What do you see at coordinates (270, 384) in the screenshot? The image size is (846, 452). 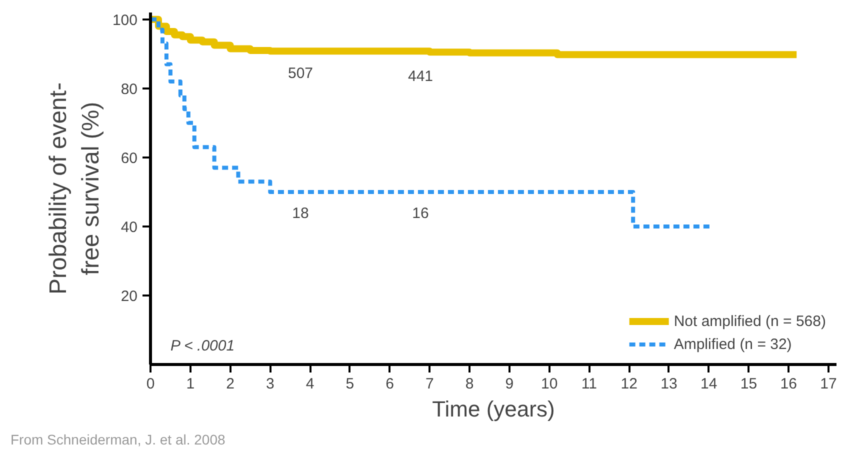 I see `x-tick-label: 3` at bounding box center [270, 384].